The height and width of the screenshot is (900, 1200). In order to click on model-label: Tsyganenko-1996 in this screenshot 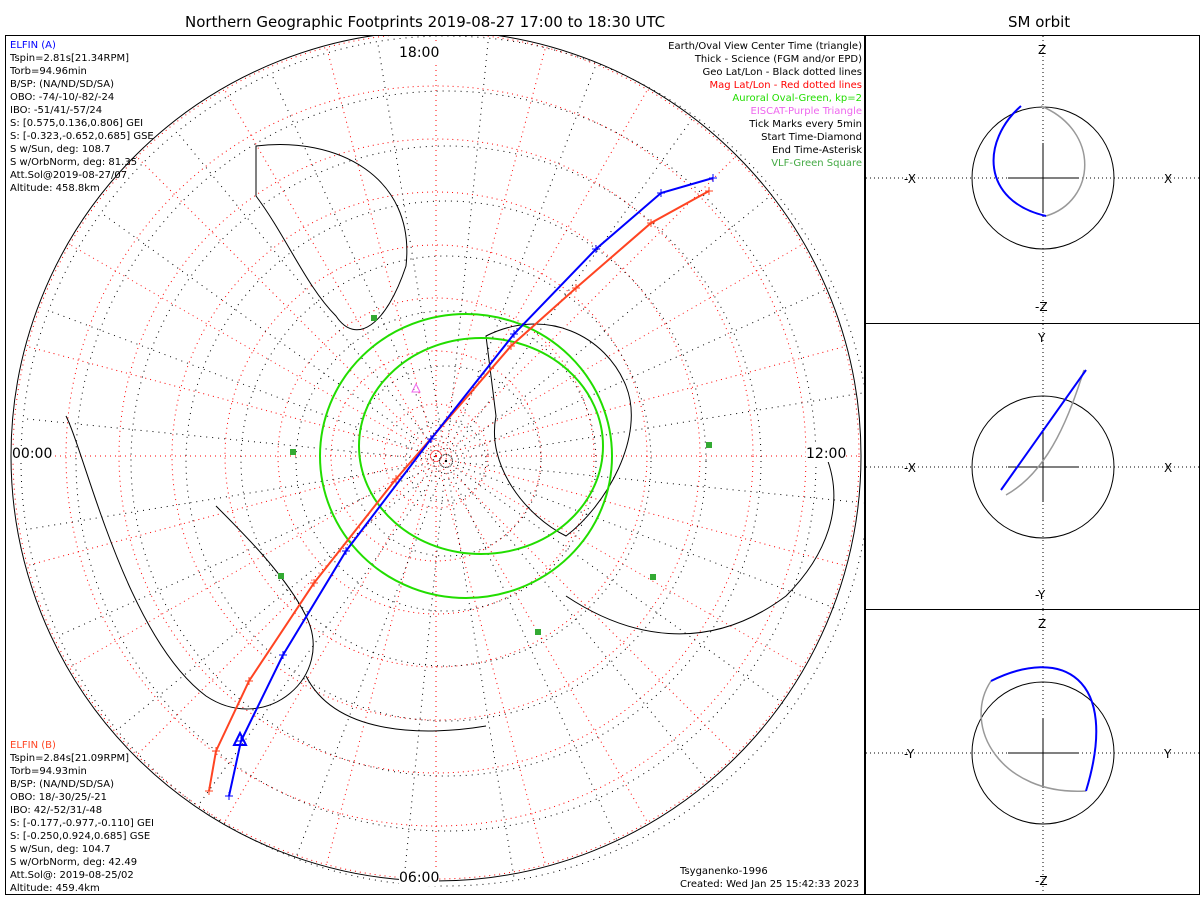, I will do `click(724, 871)`.